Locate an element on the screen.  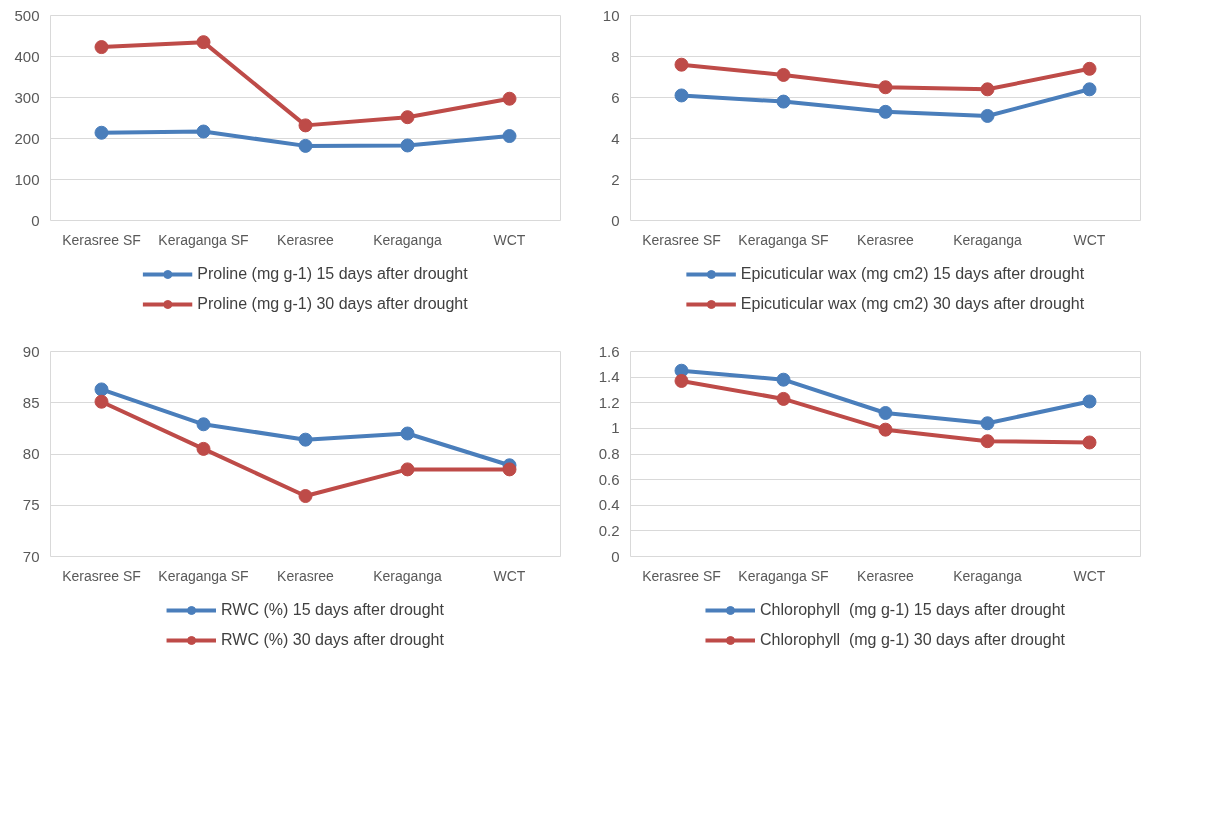
y-tick-label: 0.8 is located at coordinates (609, 453).